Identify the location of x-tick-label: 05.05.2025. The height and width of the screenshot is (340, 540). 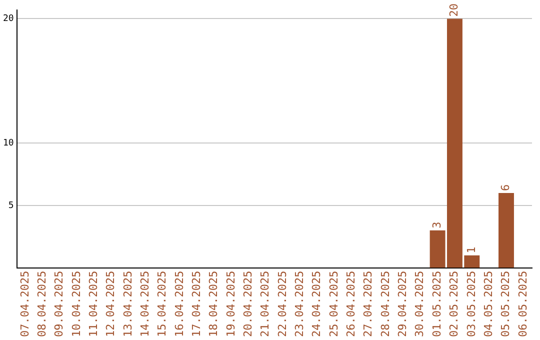
(505, 304).